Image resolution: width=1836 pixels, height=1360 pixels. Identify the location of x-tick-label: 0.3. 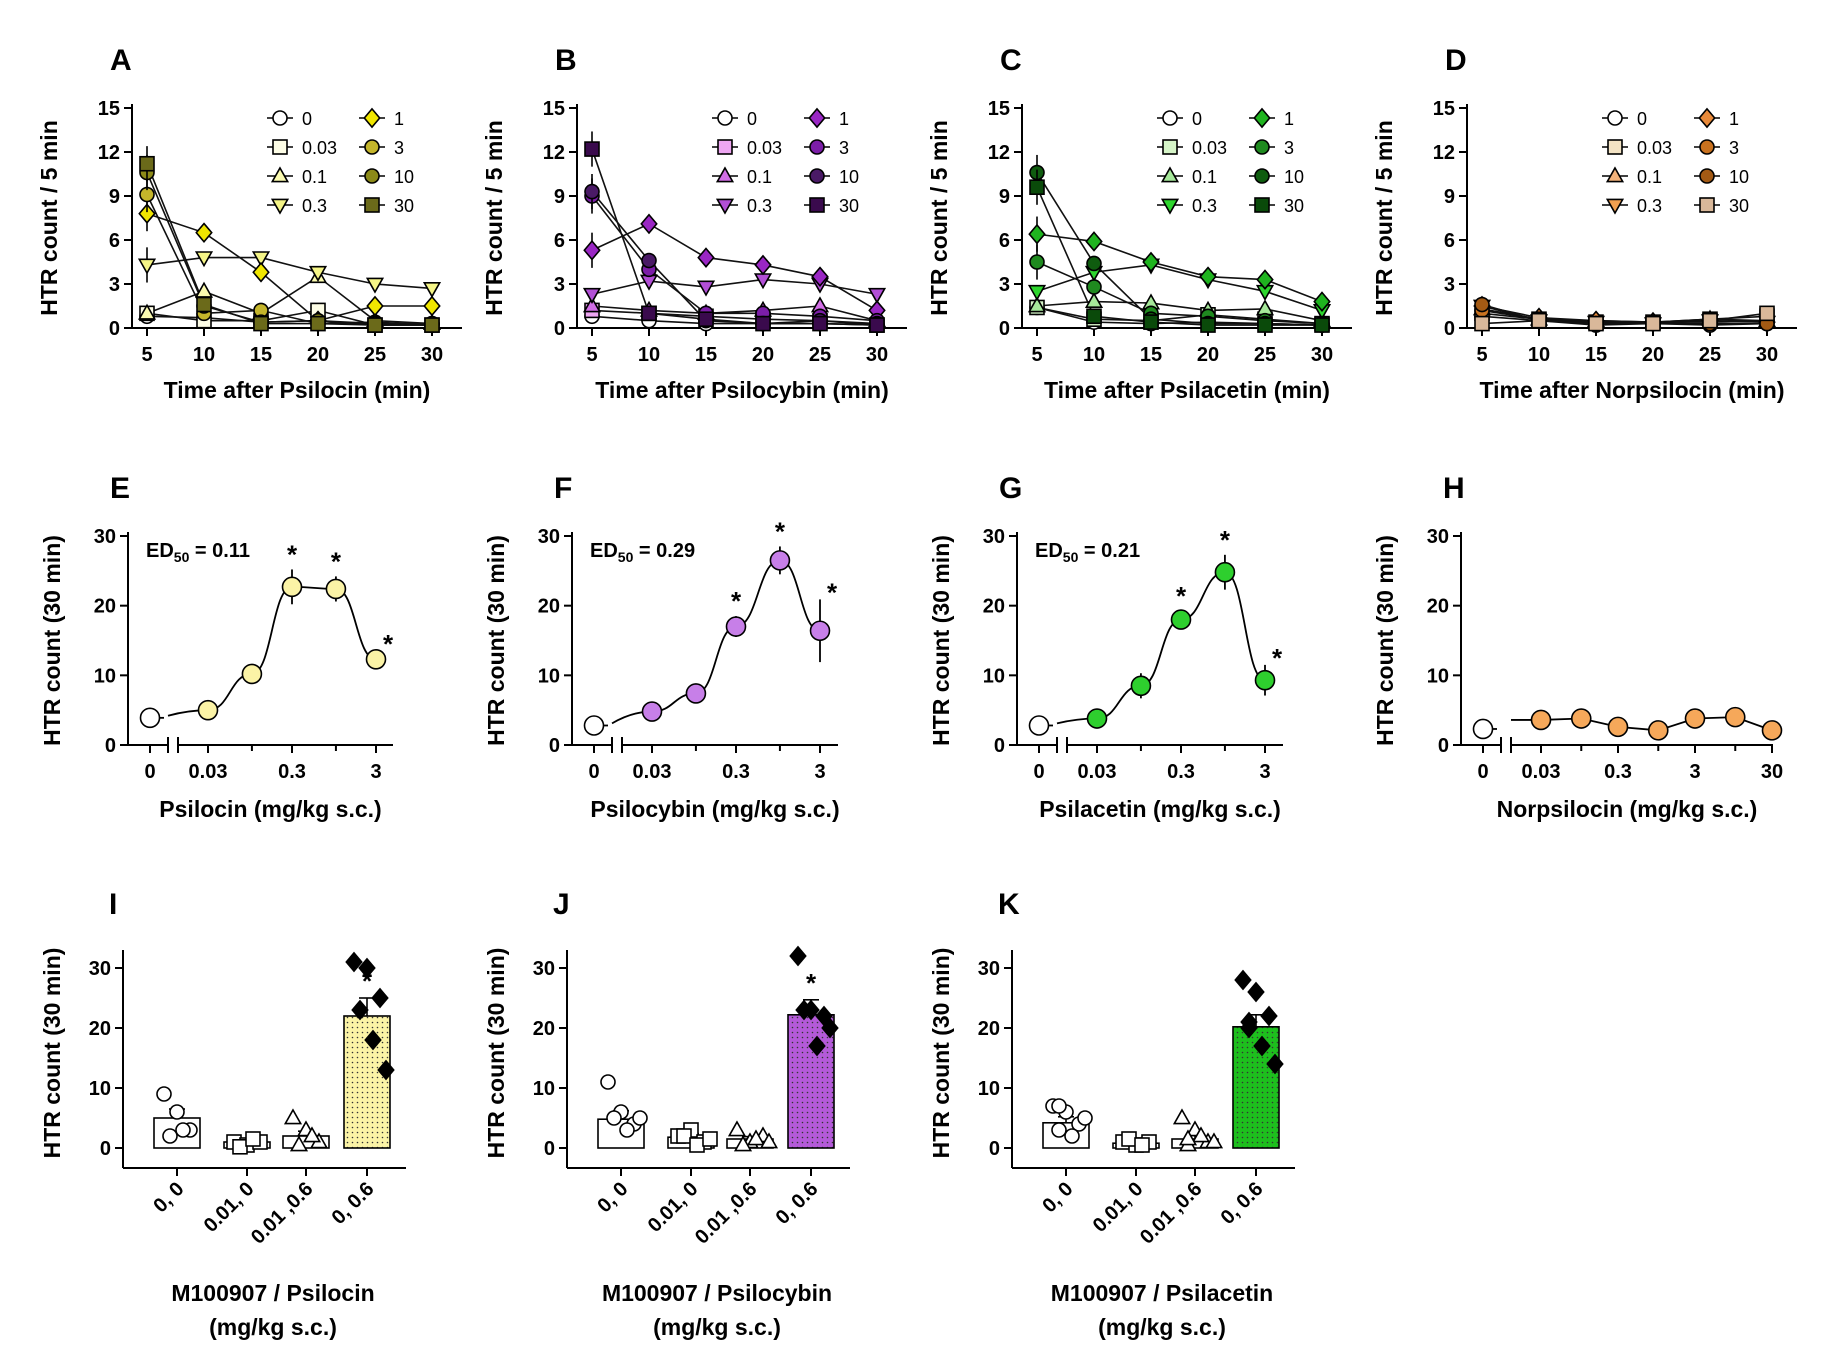
(736, 772).